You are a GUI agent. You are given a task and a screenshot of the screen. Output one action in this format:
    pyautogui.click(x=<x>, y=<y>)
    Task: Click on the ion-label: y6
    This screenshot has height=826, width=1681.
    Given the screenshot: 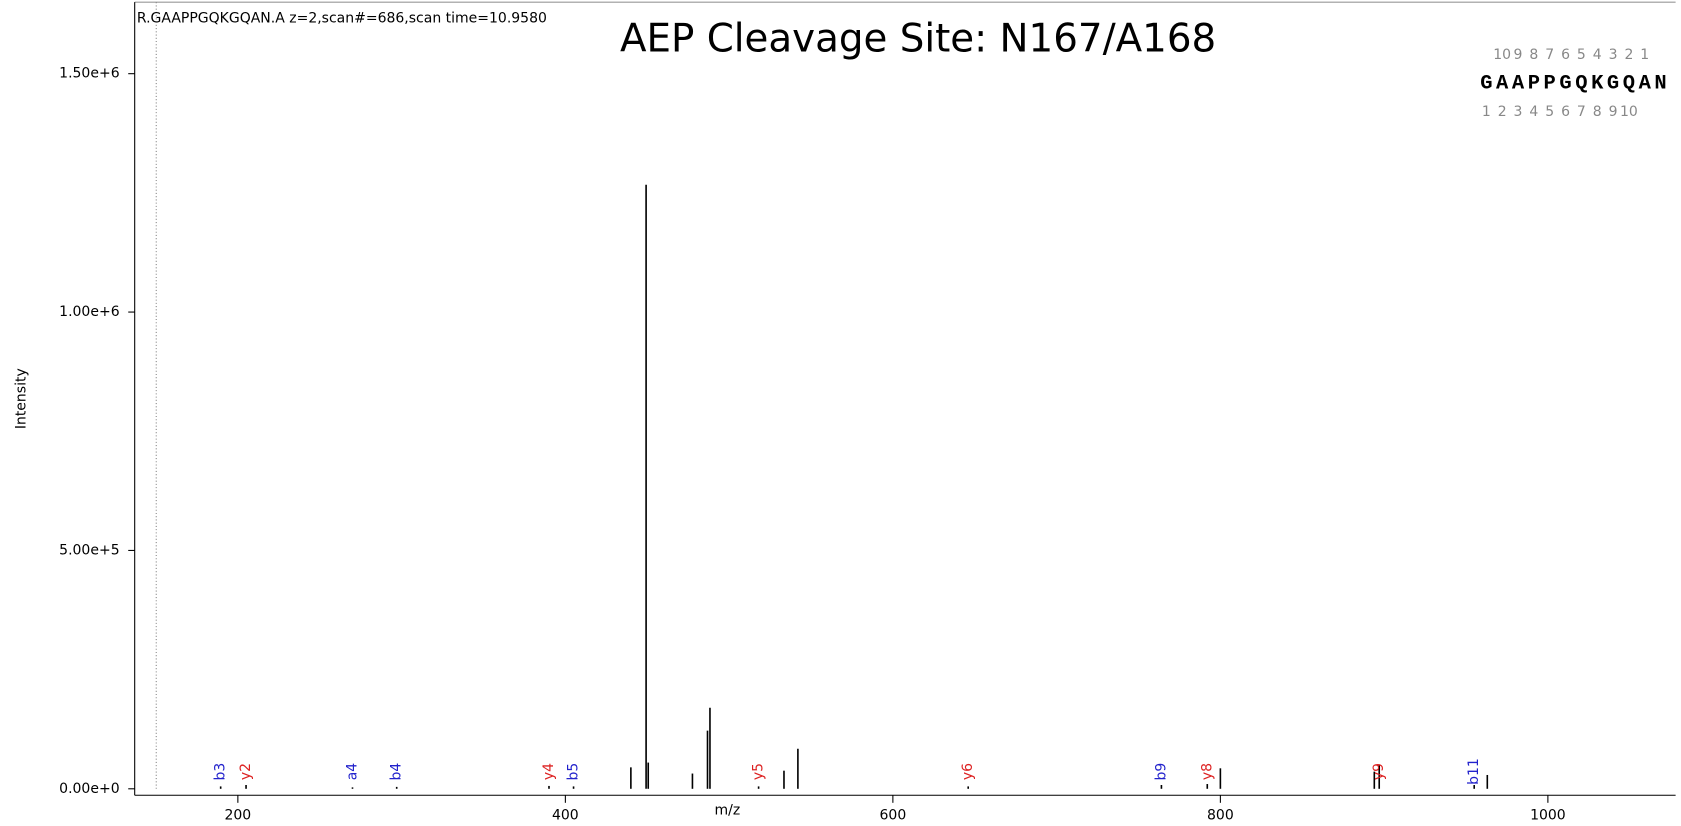 What is the action you would take?
    pyautogui.click(x=968, y=771)
    